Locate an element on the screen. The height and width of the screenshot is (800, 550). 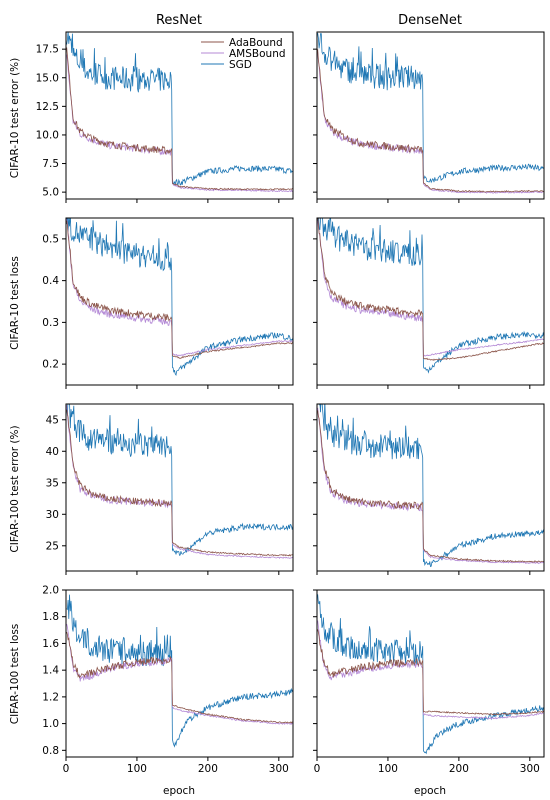
y-tick-label: 40 is located at coordinates (52, 452).